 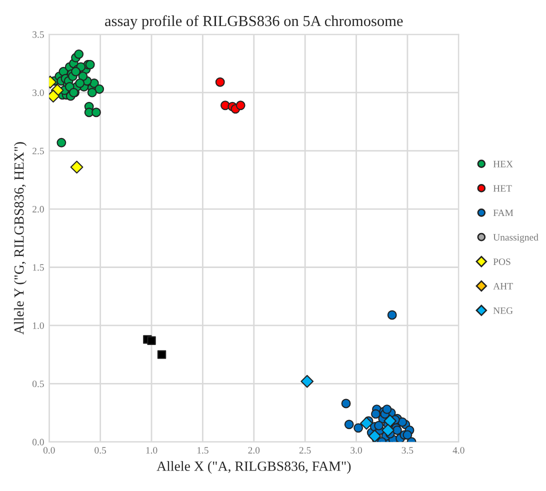 I want to click on y-tick-label: 0.0, so click(x=38, y=442).